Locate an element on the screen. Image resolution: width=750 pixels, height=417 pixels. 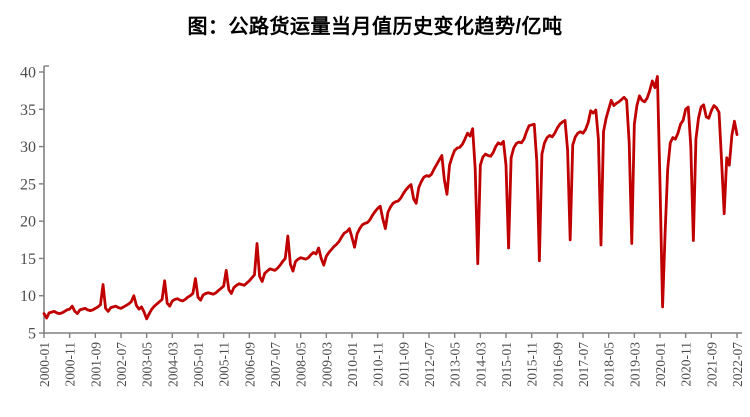
x-tick-label: 2009-03 is located at coordinates (326, 364).